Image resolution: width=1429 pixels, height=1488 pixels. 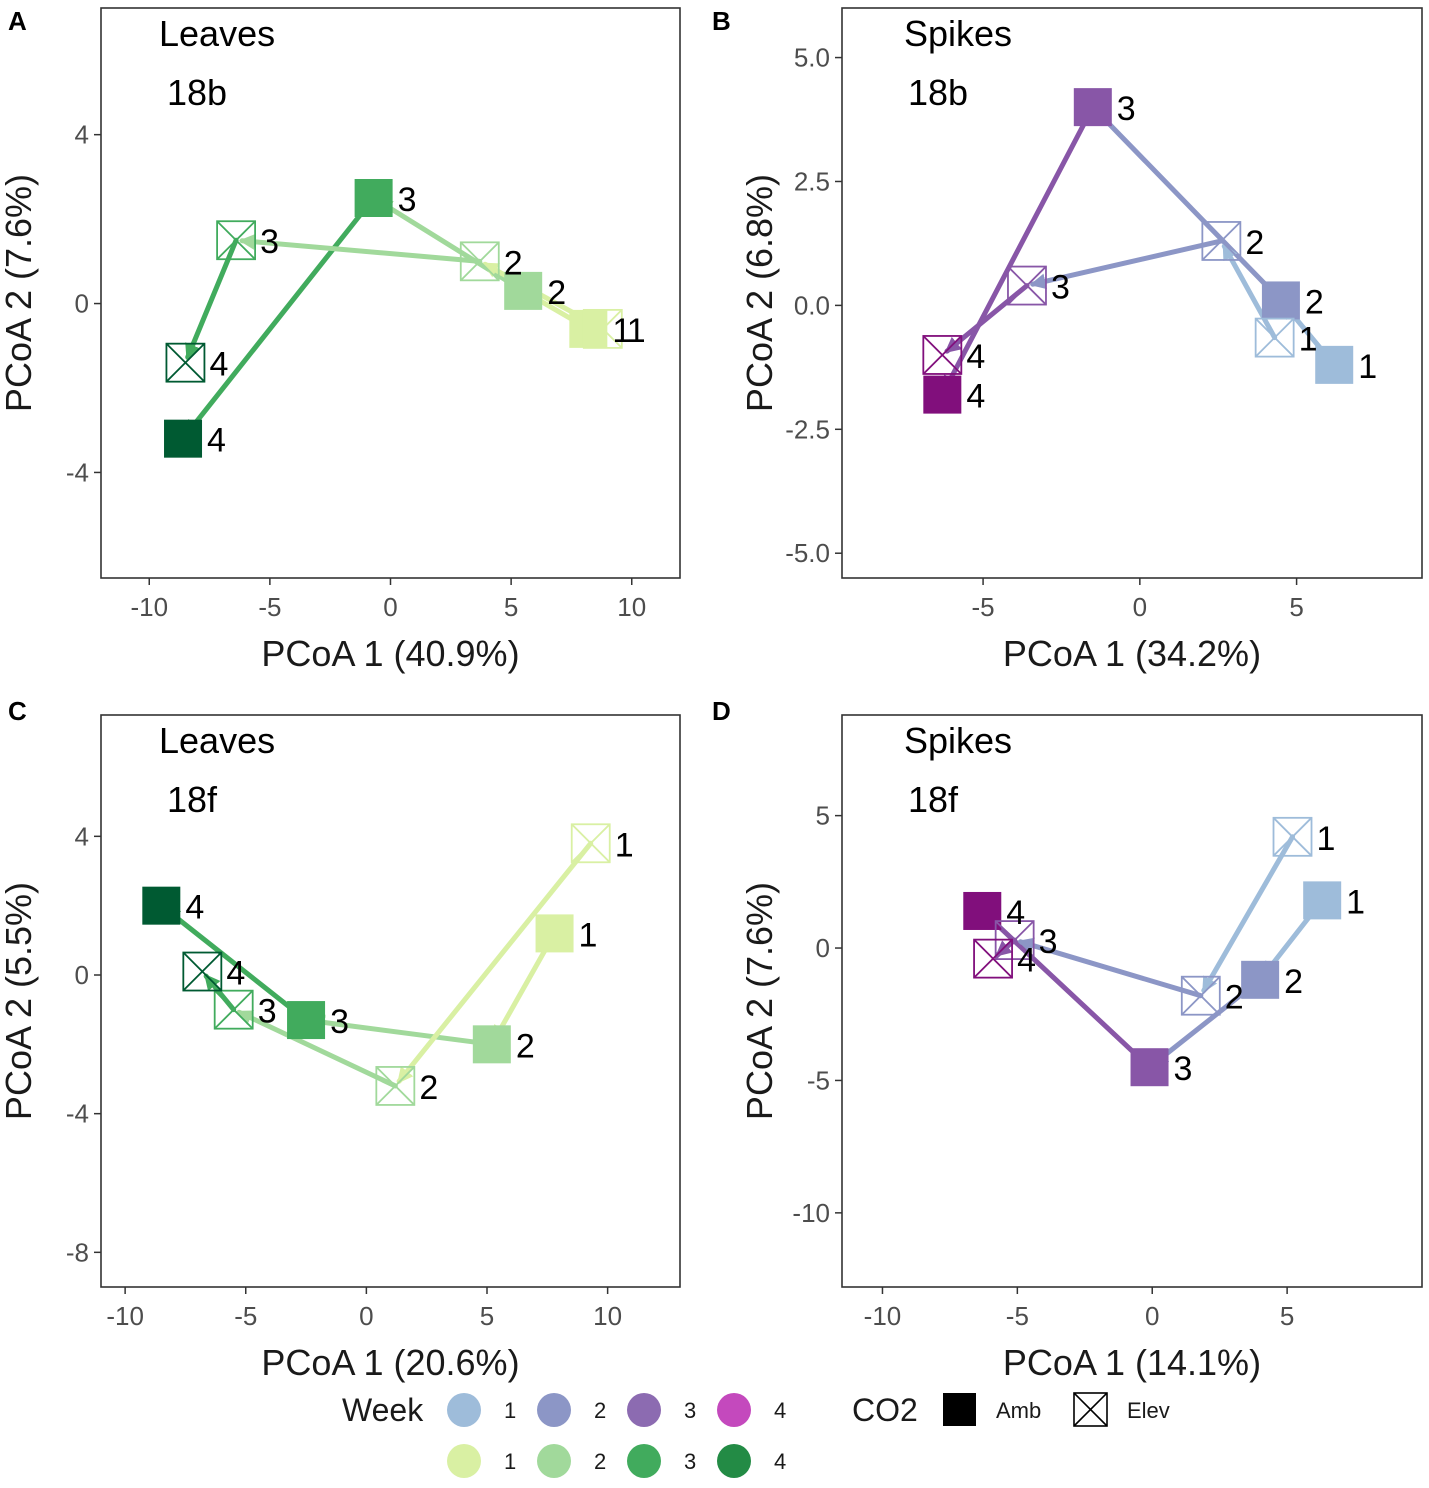 I want to click on x-tick-label: 10, so click(x=607, y=1316).